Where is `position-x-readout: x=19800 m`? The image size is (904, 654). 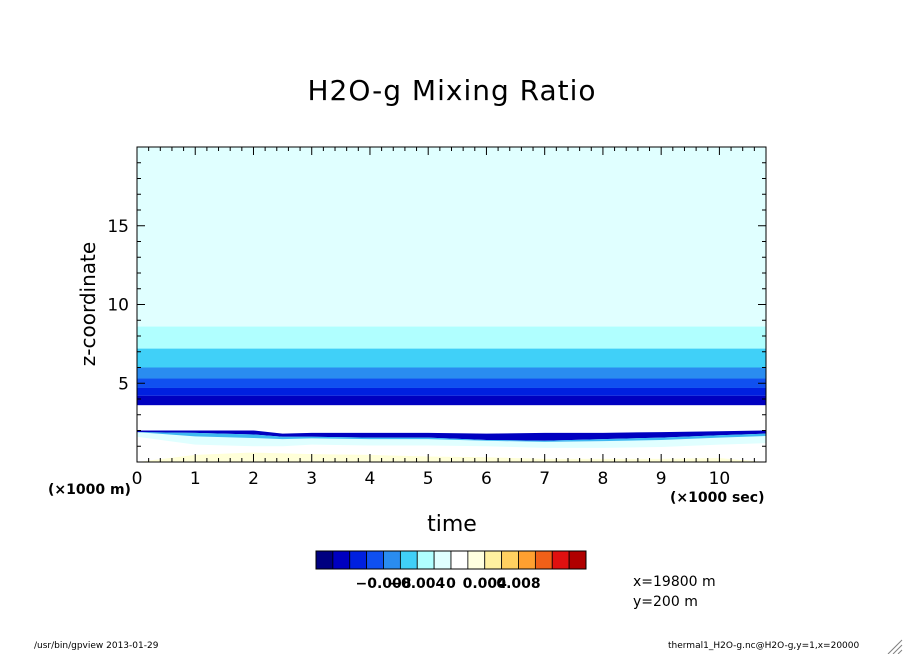
position-x-readout: x=19800 m is located at coordinates (674, 582).